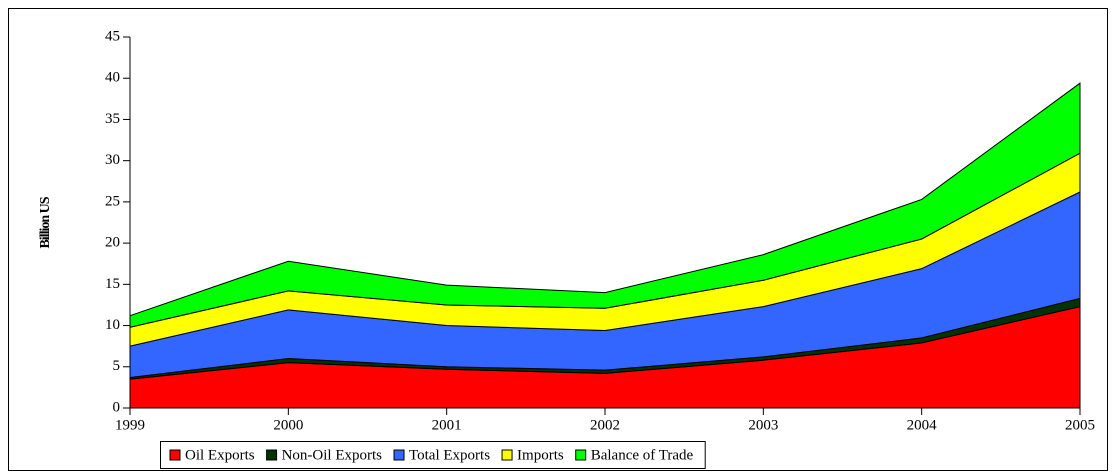 This screenshot has width=1116, height=475. I want to click on legend-label: Non-Oil Exports, so click(332, 455).